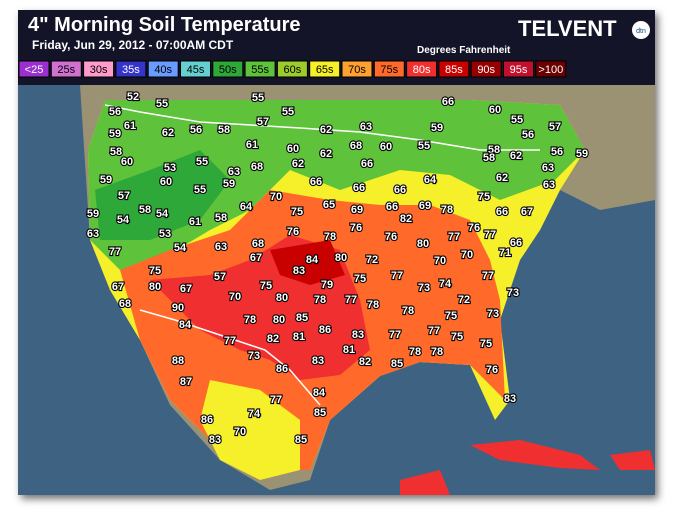 The width and height of the screenshot is (692, 532). I want to click on title: 4" Morning Soil Temperature, so click(164, 25).